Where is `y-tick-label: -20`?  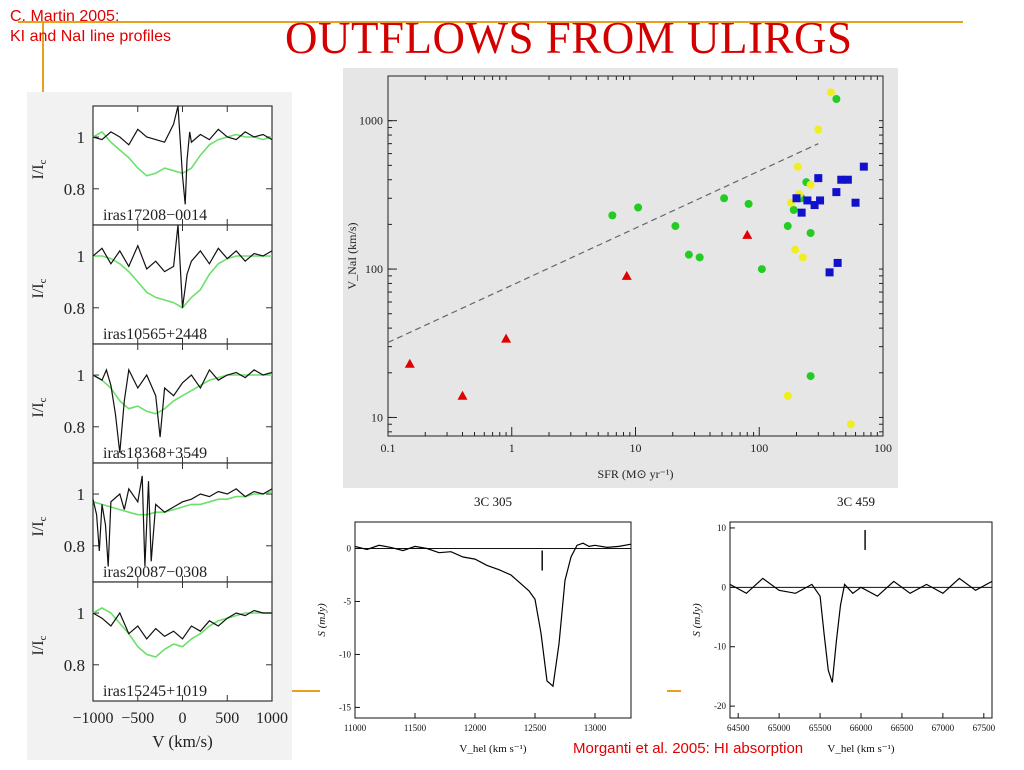 y-tick-label: -20 is located at coordinates (720, 706).